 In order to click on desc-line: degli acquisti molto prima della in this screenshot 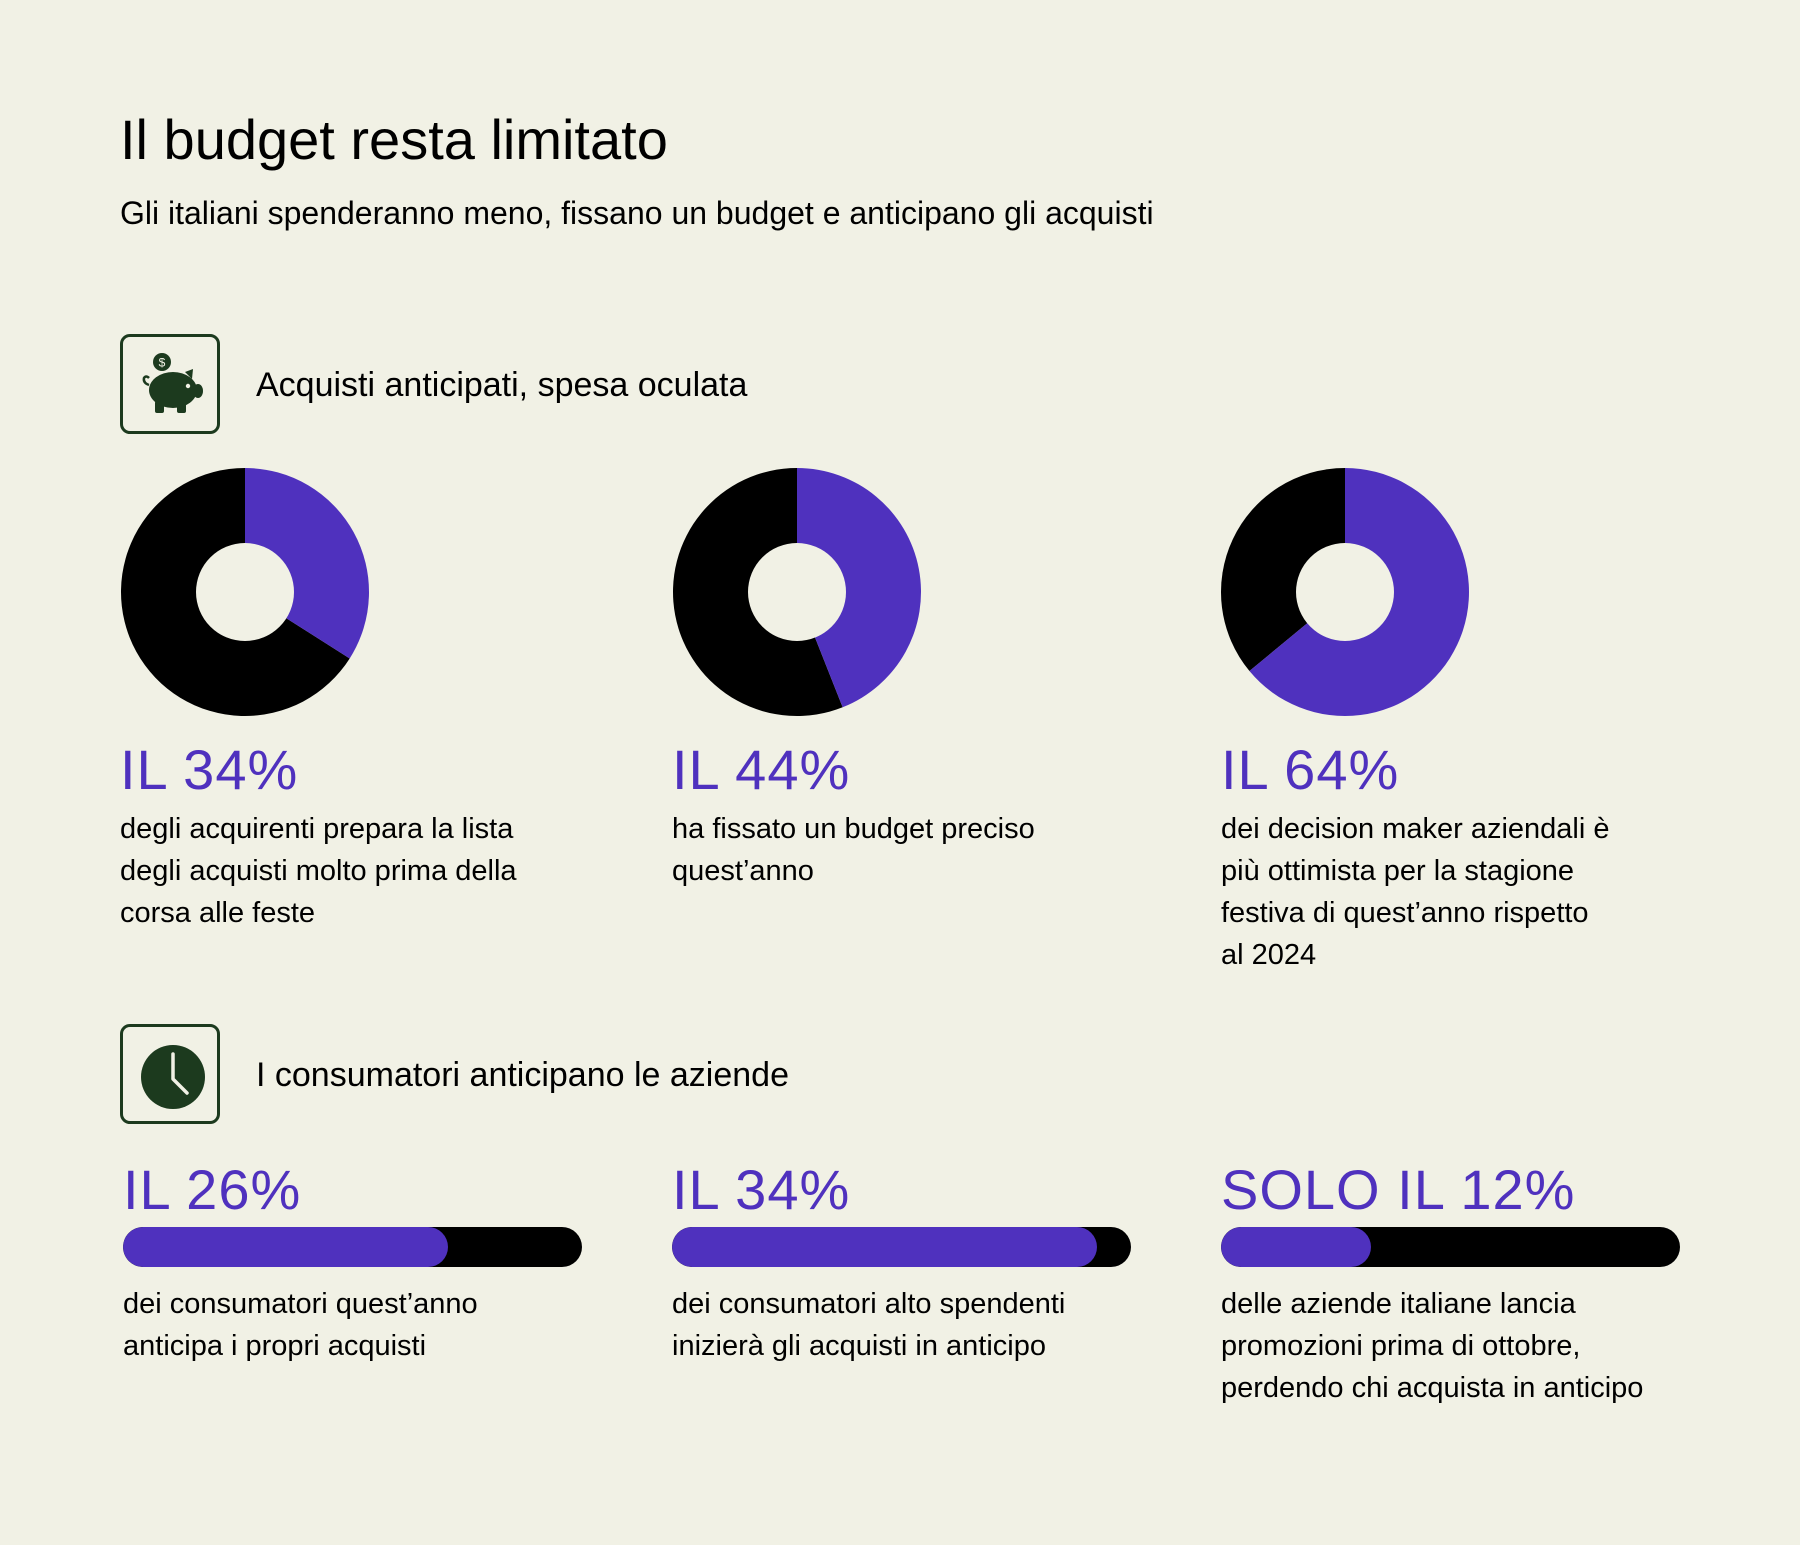, I will do `click(318, 871)`.